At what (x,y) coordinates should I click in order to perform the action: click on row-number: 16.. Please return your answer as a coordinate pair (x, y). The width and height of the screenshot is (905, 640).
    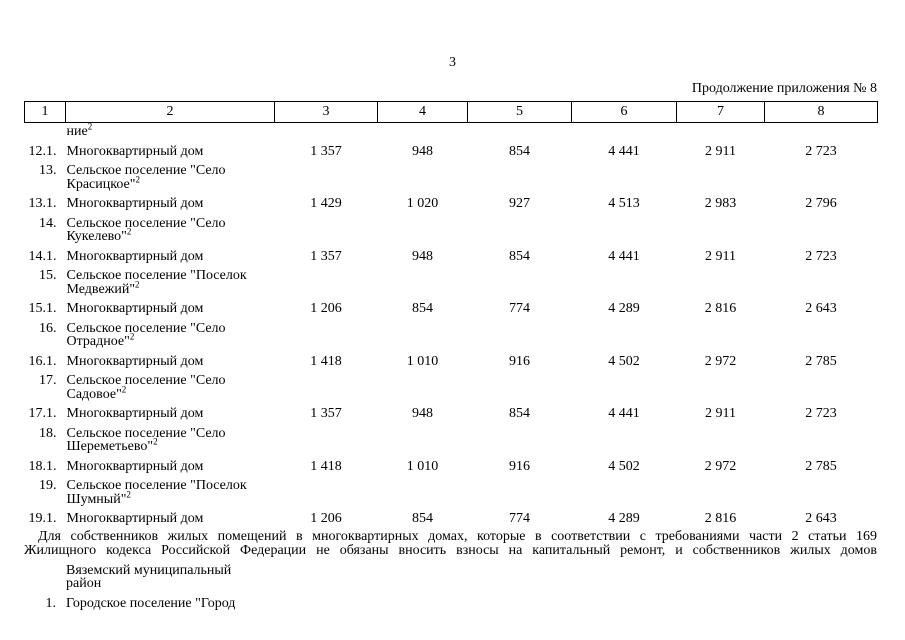
    Looking at the image, I should click on (48, 328).